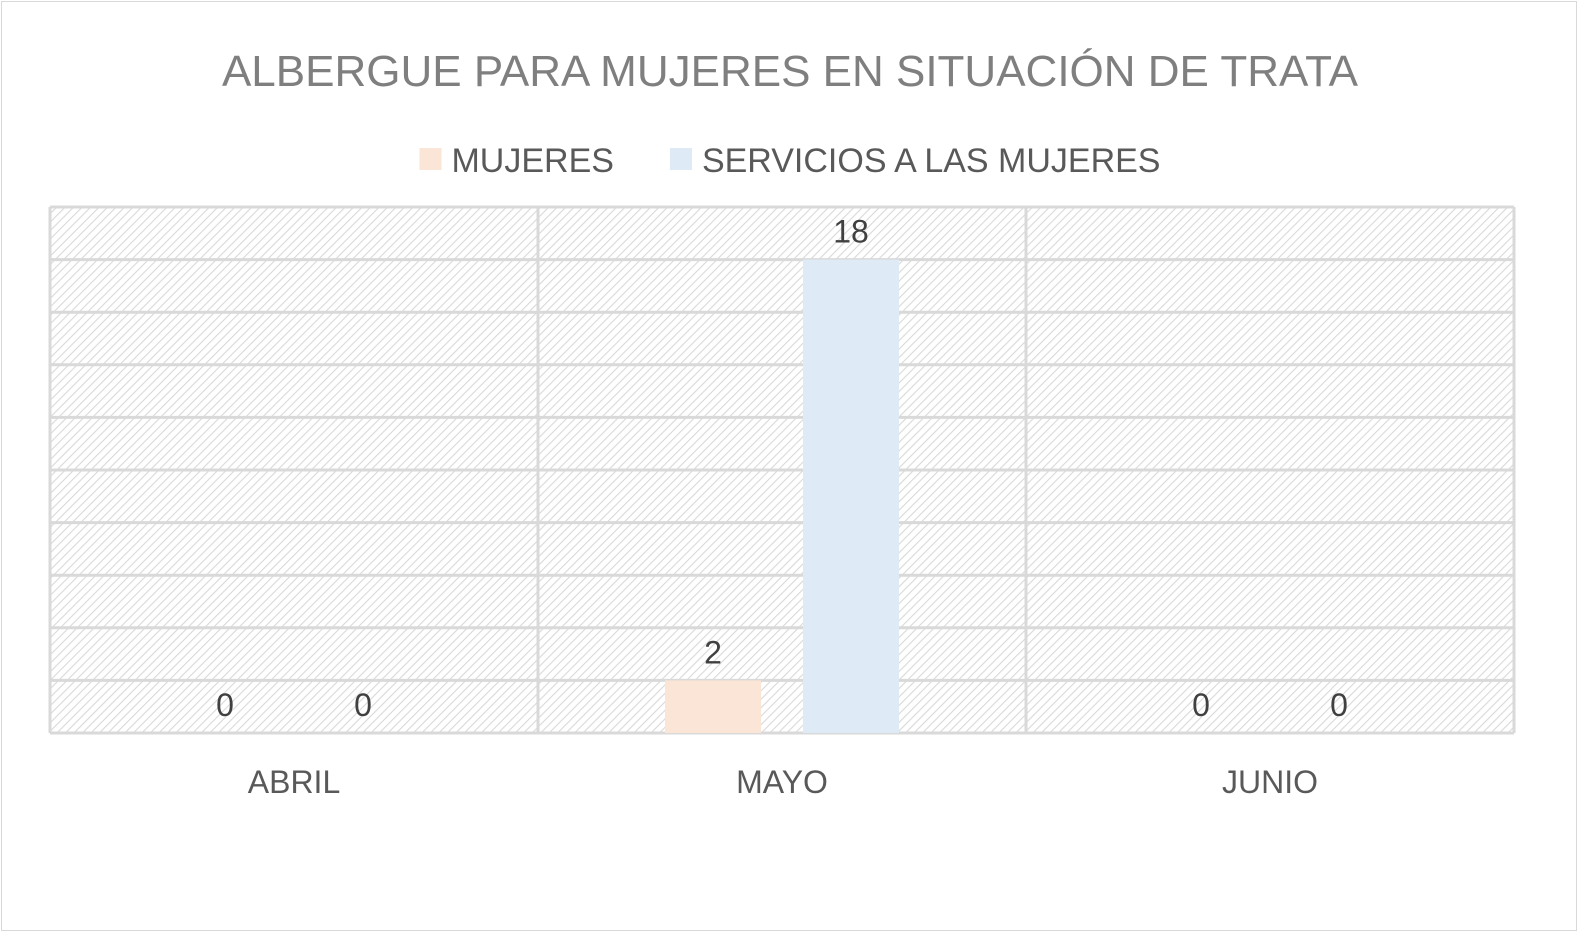 The image size is (1580, 934). I want to click on legend-item-mujeres: MUJERES, so click(516, 161).